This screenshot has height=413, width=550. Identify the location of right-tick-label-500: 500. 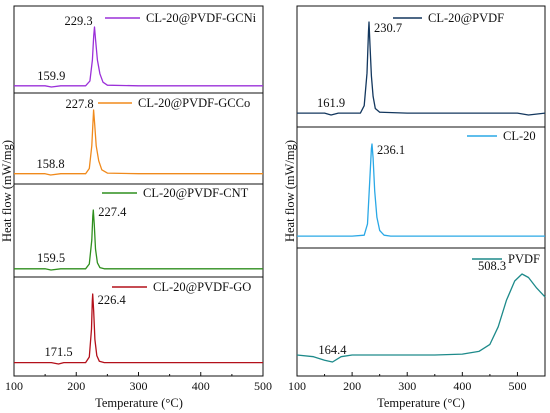
(517, 386).